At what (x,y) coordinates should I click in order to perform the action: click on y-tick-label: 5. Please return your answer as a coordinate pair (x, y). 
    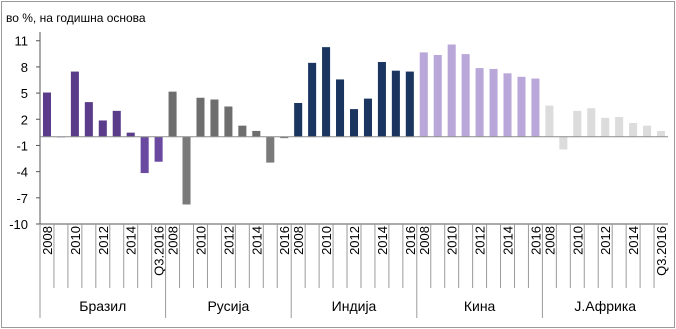
    Looking at the image, I should click on (24, 93).